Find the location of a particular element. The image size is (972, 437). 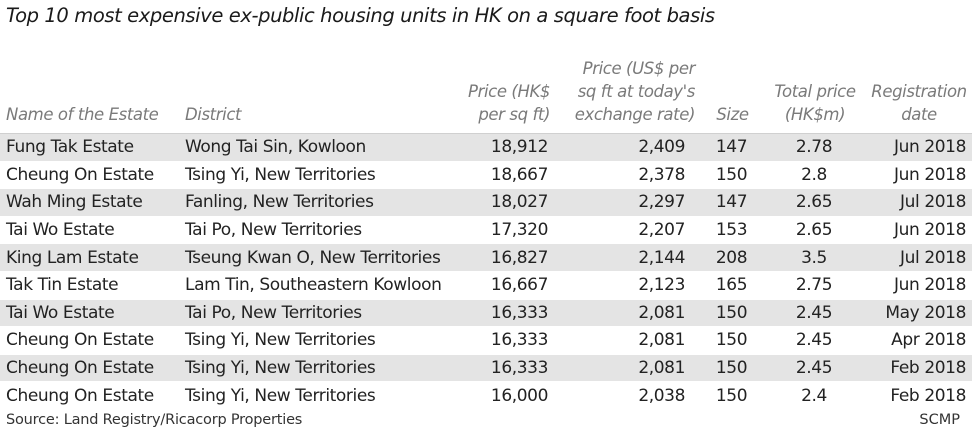

cell-price-usd: 2,409 is located at coordinates (626, 147).